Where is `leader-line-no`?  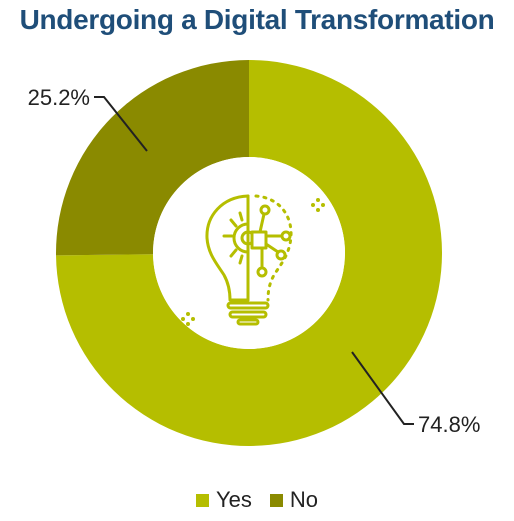 leader-line-no is located at coordinates (121, 124).